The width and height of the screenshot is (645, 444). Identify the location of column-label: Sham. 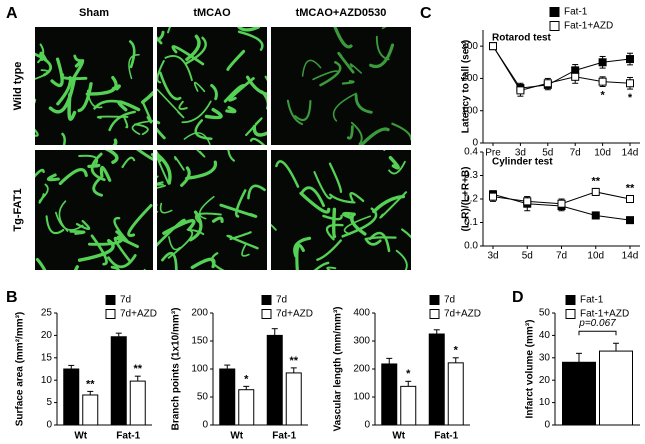
(94, 13).